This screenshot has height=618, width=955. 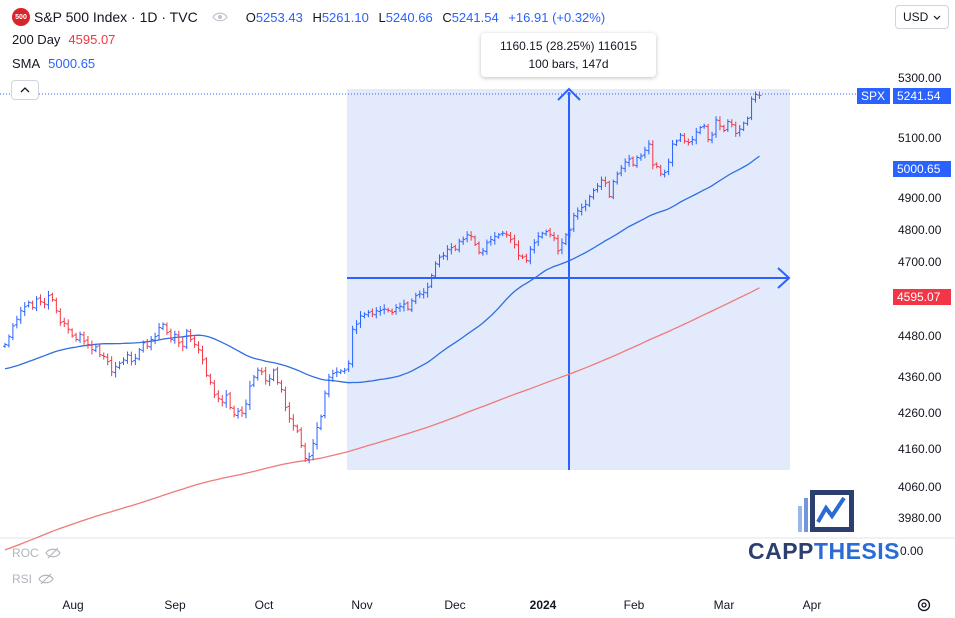 What do you see at coordinates (724, 605) in the screenshot?
I see `x-tick-label: Mar` at bounding box center [724, 605].